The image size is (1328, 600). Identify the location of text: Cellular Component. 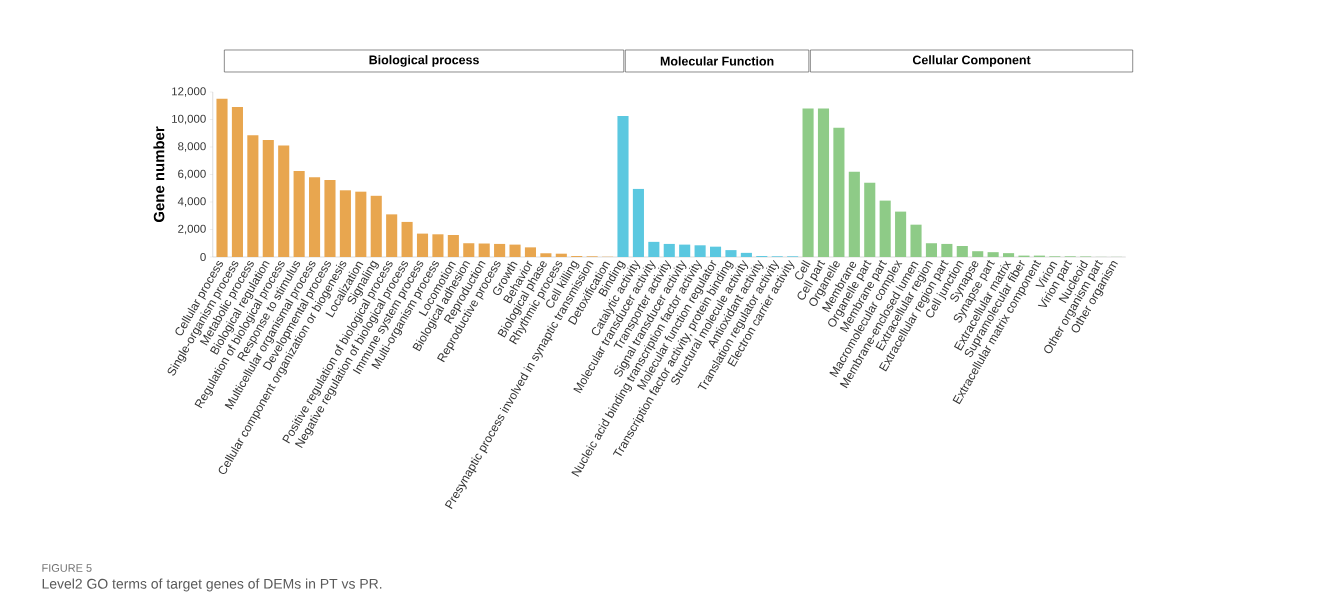
(971, 61).